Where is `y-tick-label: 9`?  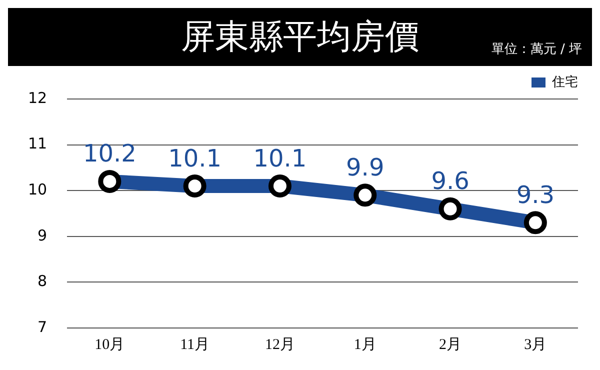 y-tick-label: 9 is located at coordinates (43, 235).